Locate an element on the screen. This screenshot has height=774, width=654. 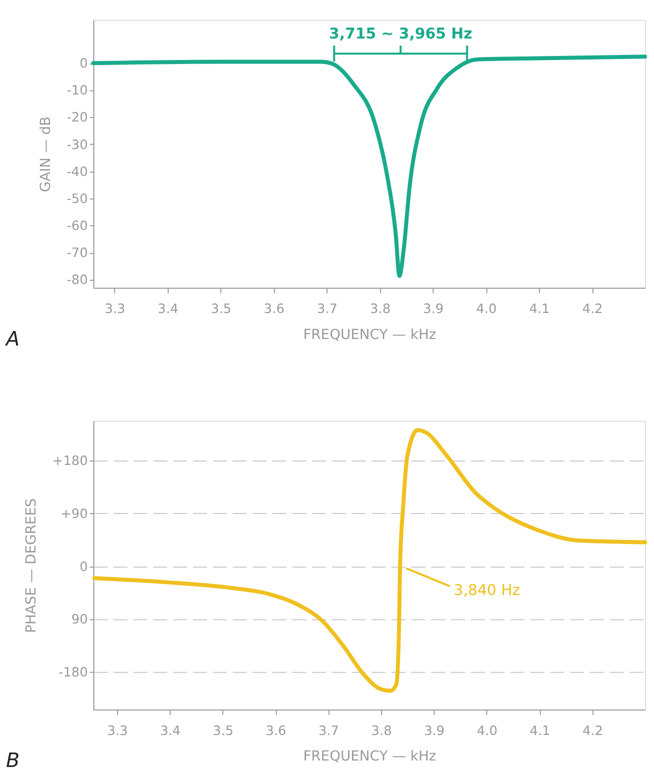
y-axis-title: PHASE — DEGREES is located at coordinates (32, 566).